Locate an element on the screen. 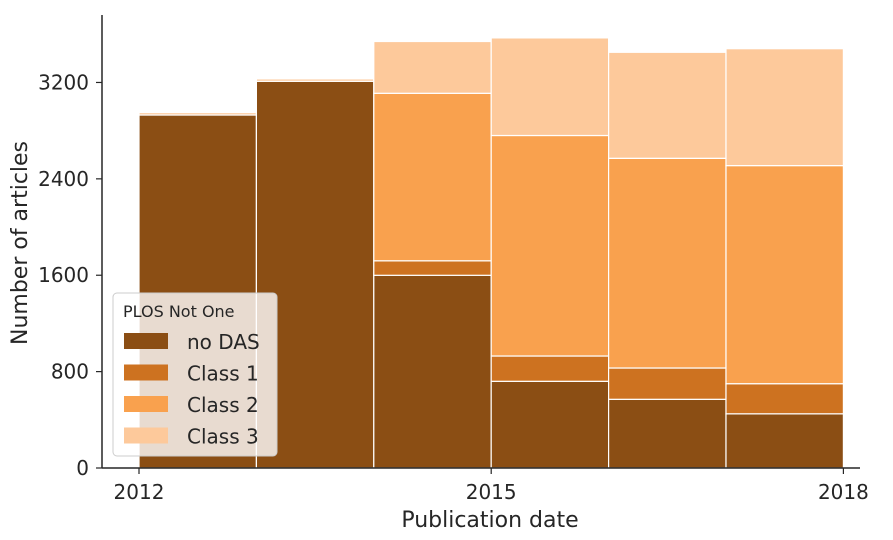 The height and width of the screenshot is (540, 893). bar-2014-no-das is located at coordinates (432, 371).